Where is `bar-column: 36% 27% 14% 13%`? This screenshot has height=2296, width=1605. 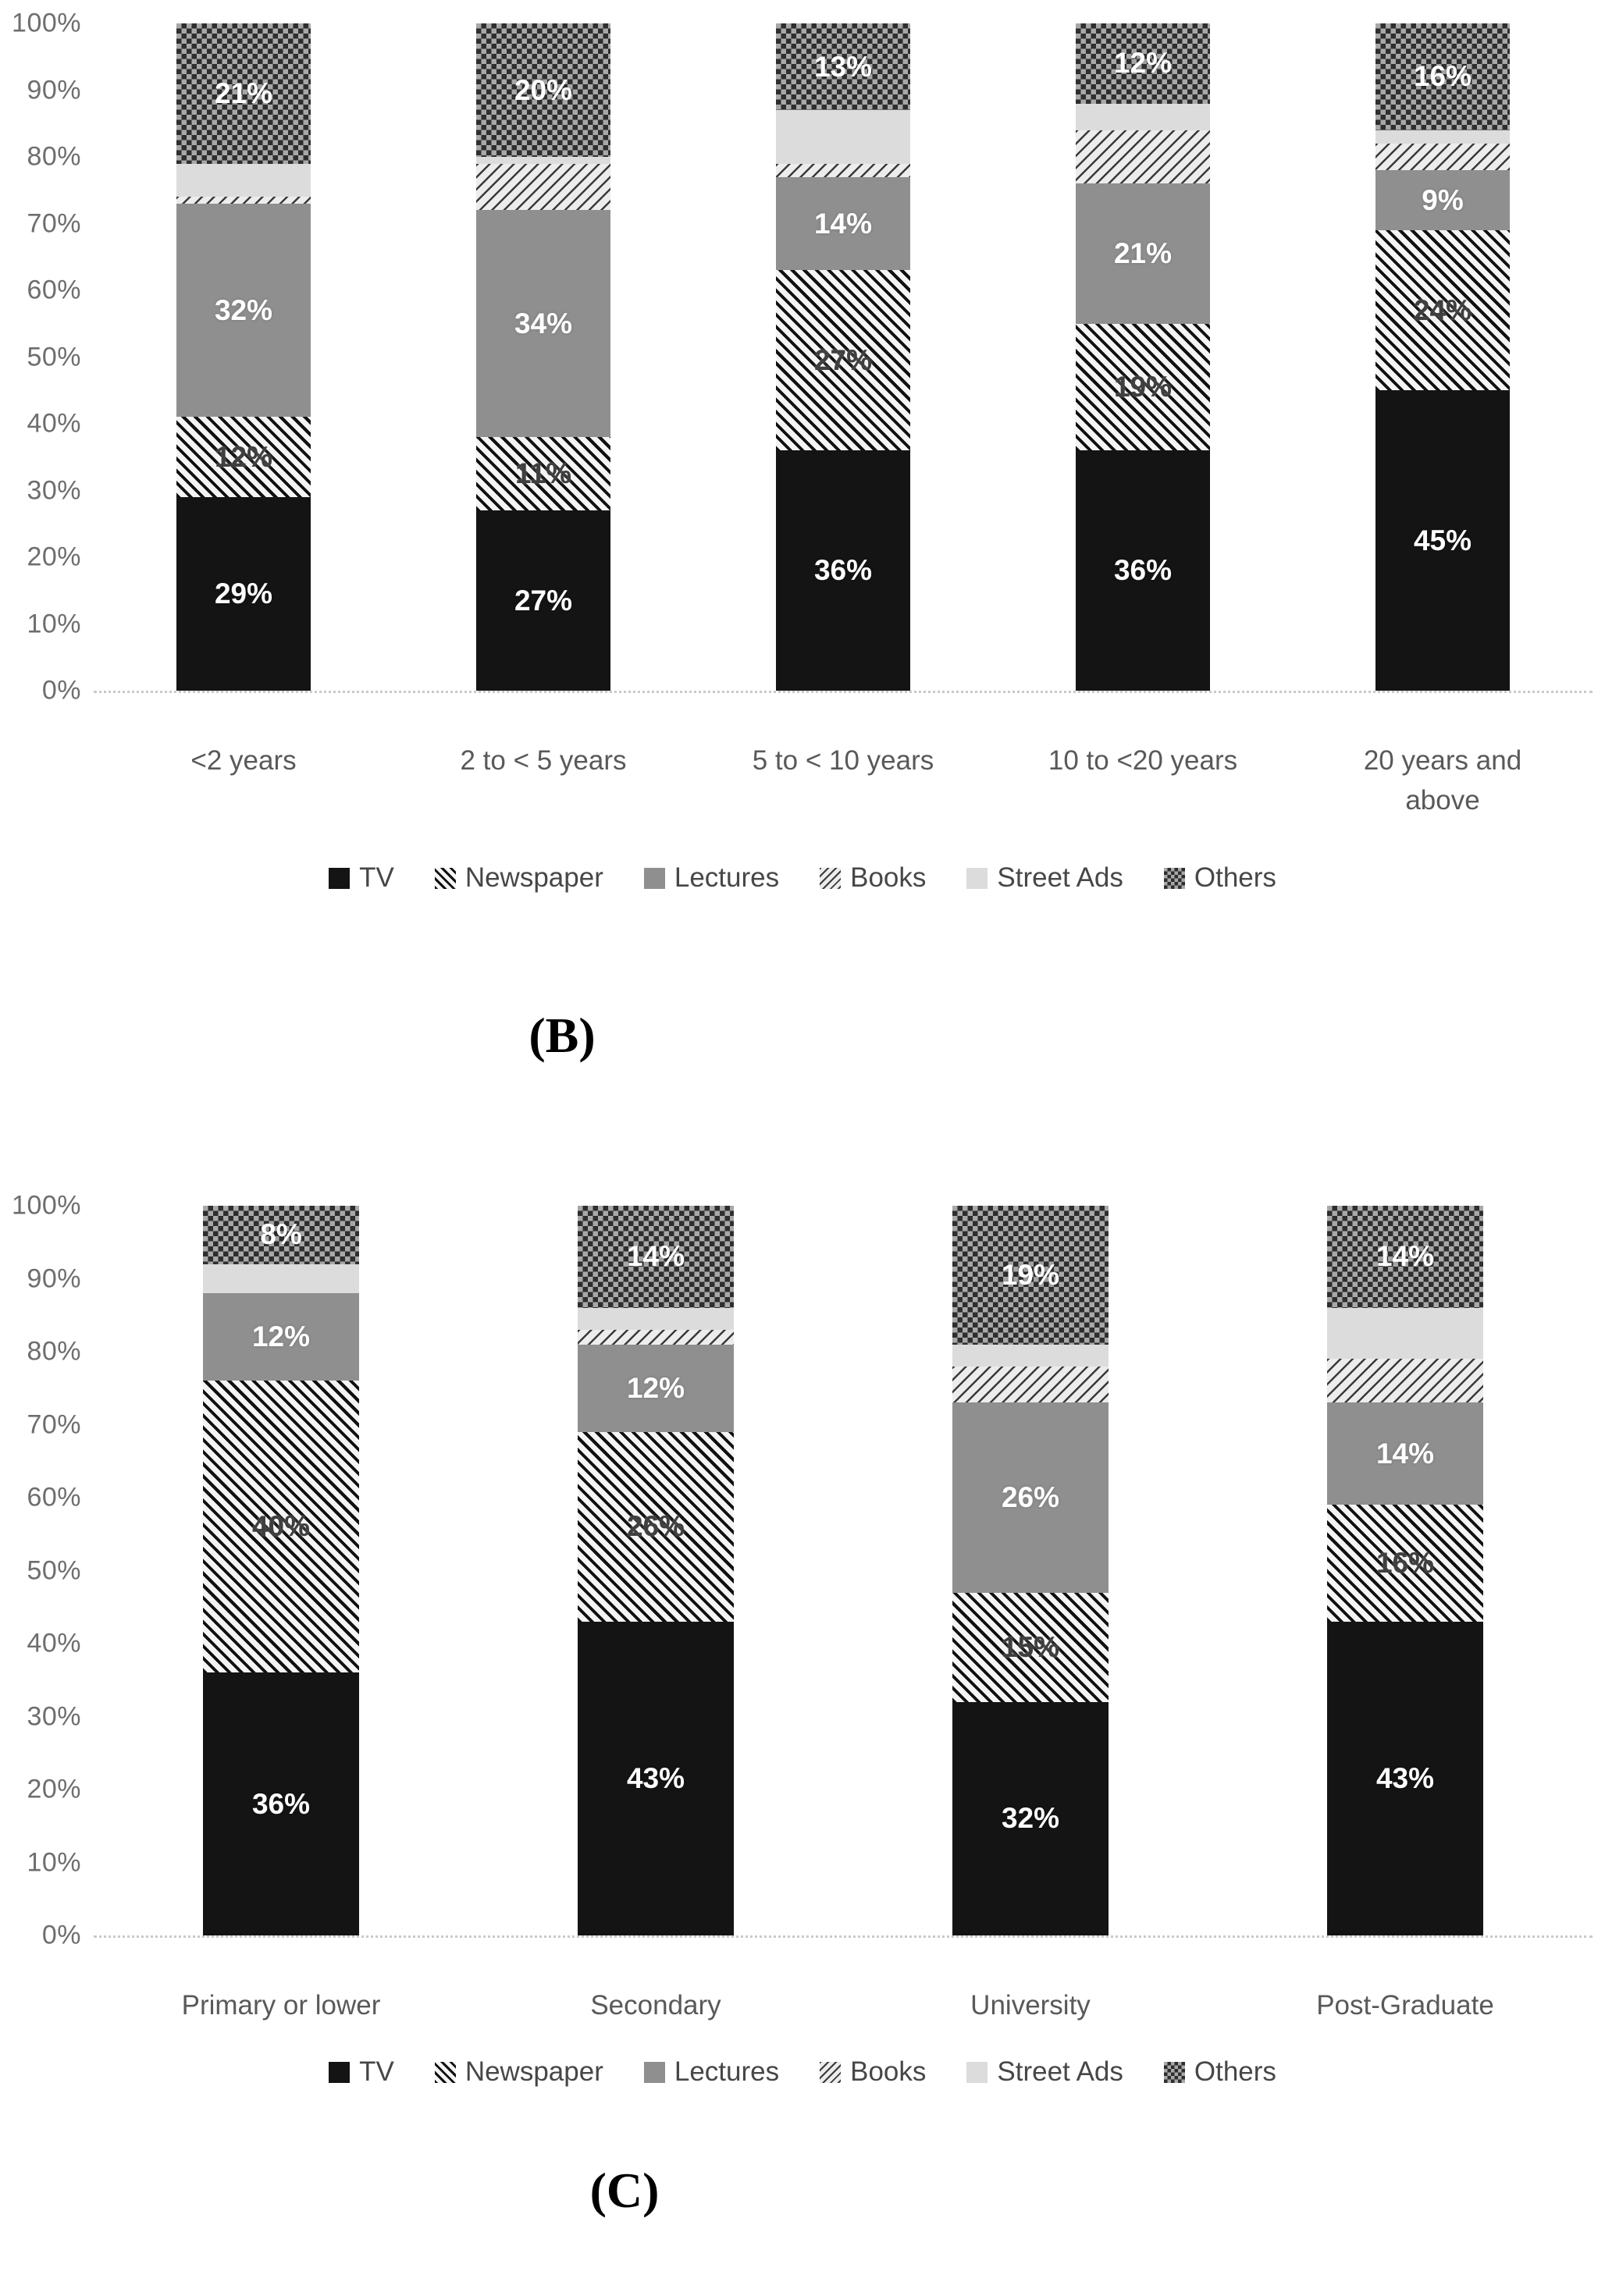
bar-column: 36% 27% 14% 13% is located at coordinates (843, 357).